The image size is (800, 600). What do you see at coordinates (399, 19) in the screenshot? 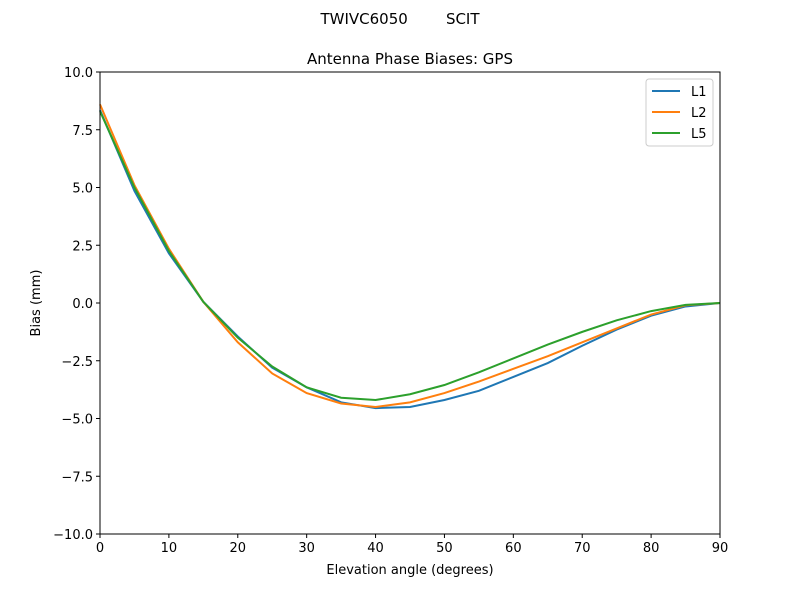
I see `suptitle: TWIVC6050 SCIT` at bounding box center [399, 19].